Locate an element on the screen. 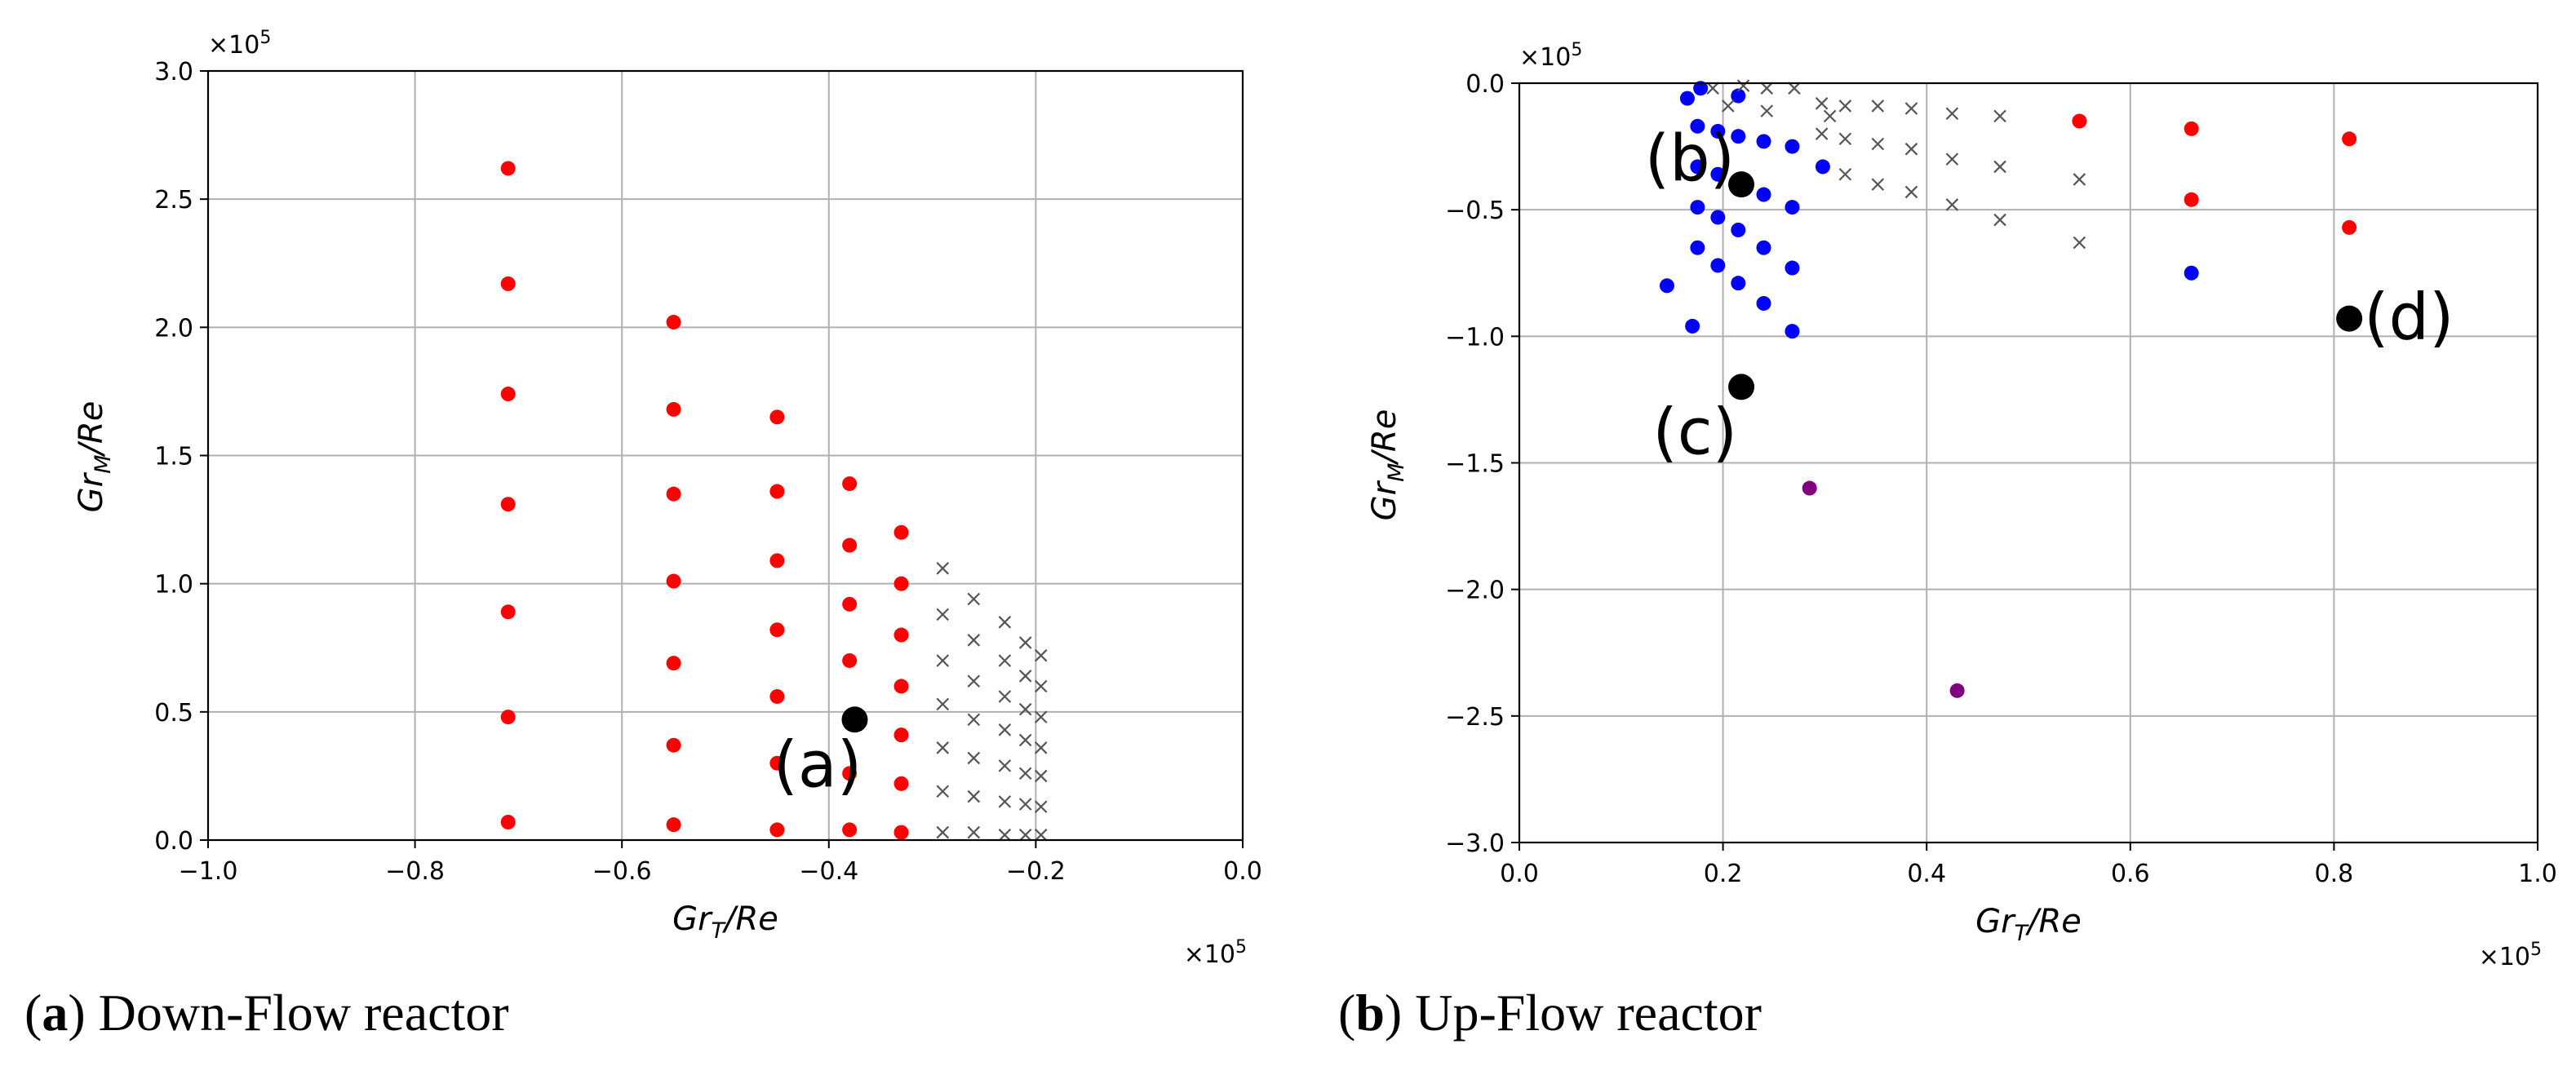 Image resolution: width=2576 pixels, height=1066 pixels. x-tick-label: 0.8 is located at coordinates (2334, 874).